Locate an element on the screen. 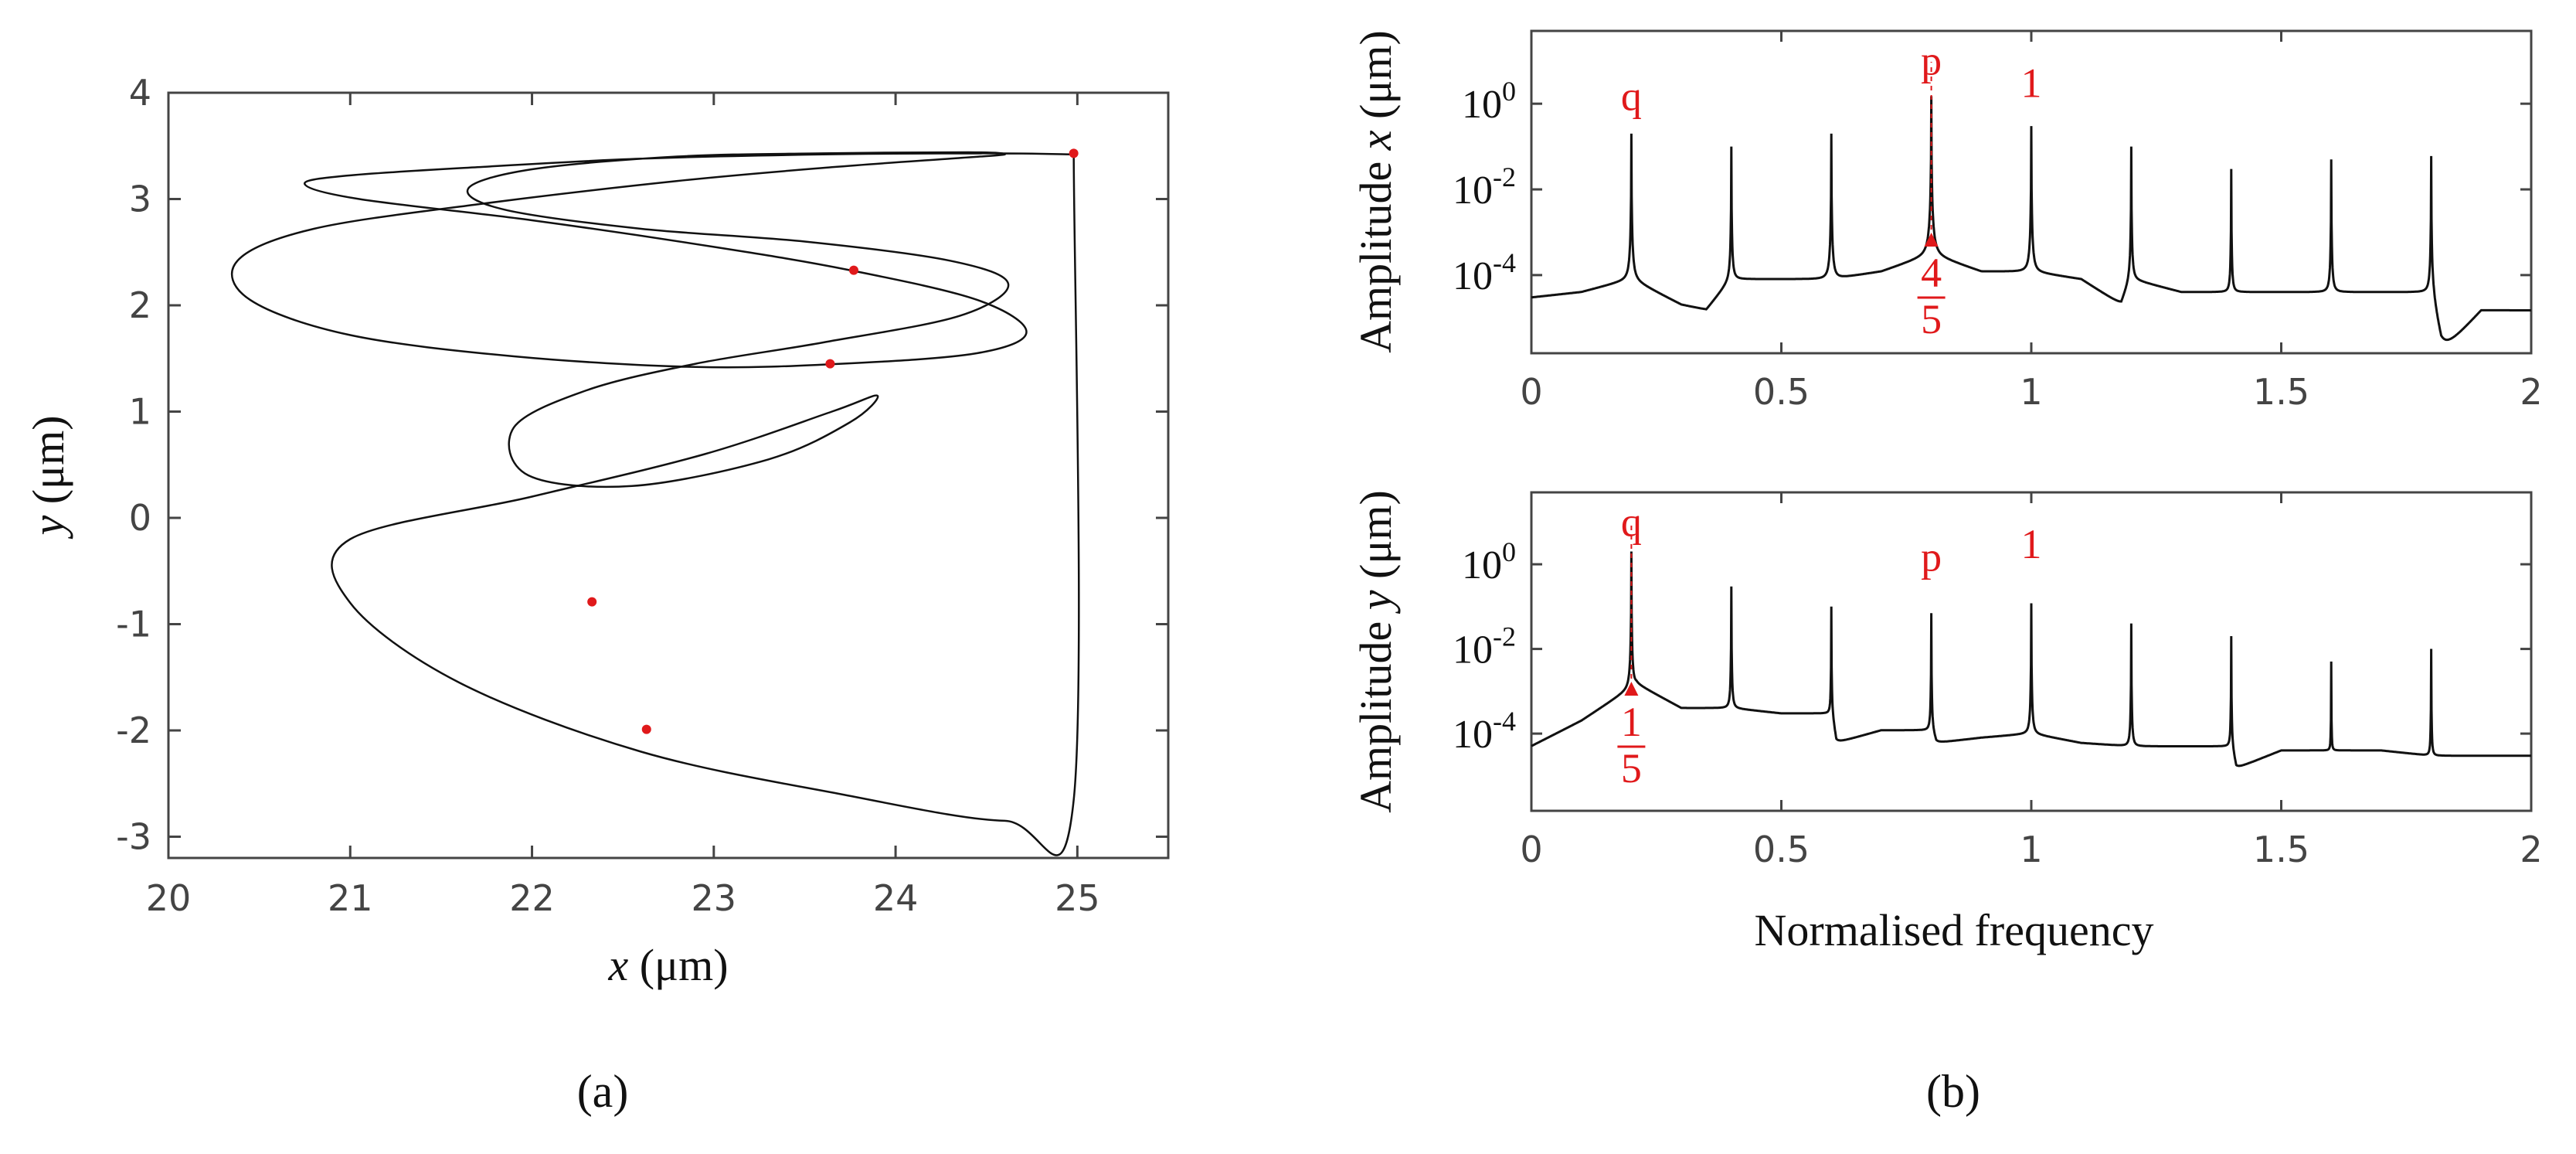 Image resolution: width=2576 pixels, height=1154 pixels. panel-b-top-peak-label: 1 is located at coordinates (2031, 83).